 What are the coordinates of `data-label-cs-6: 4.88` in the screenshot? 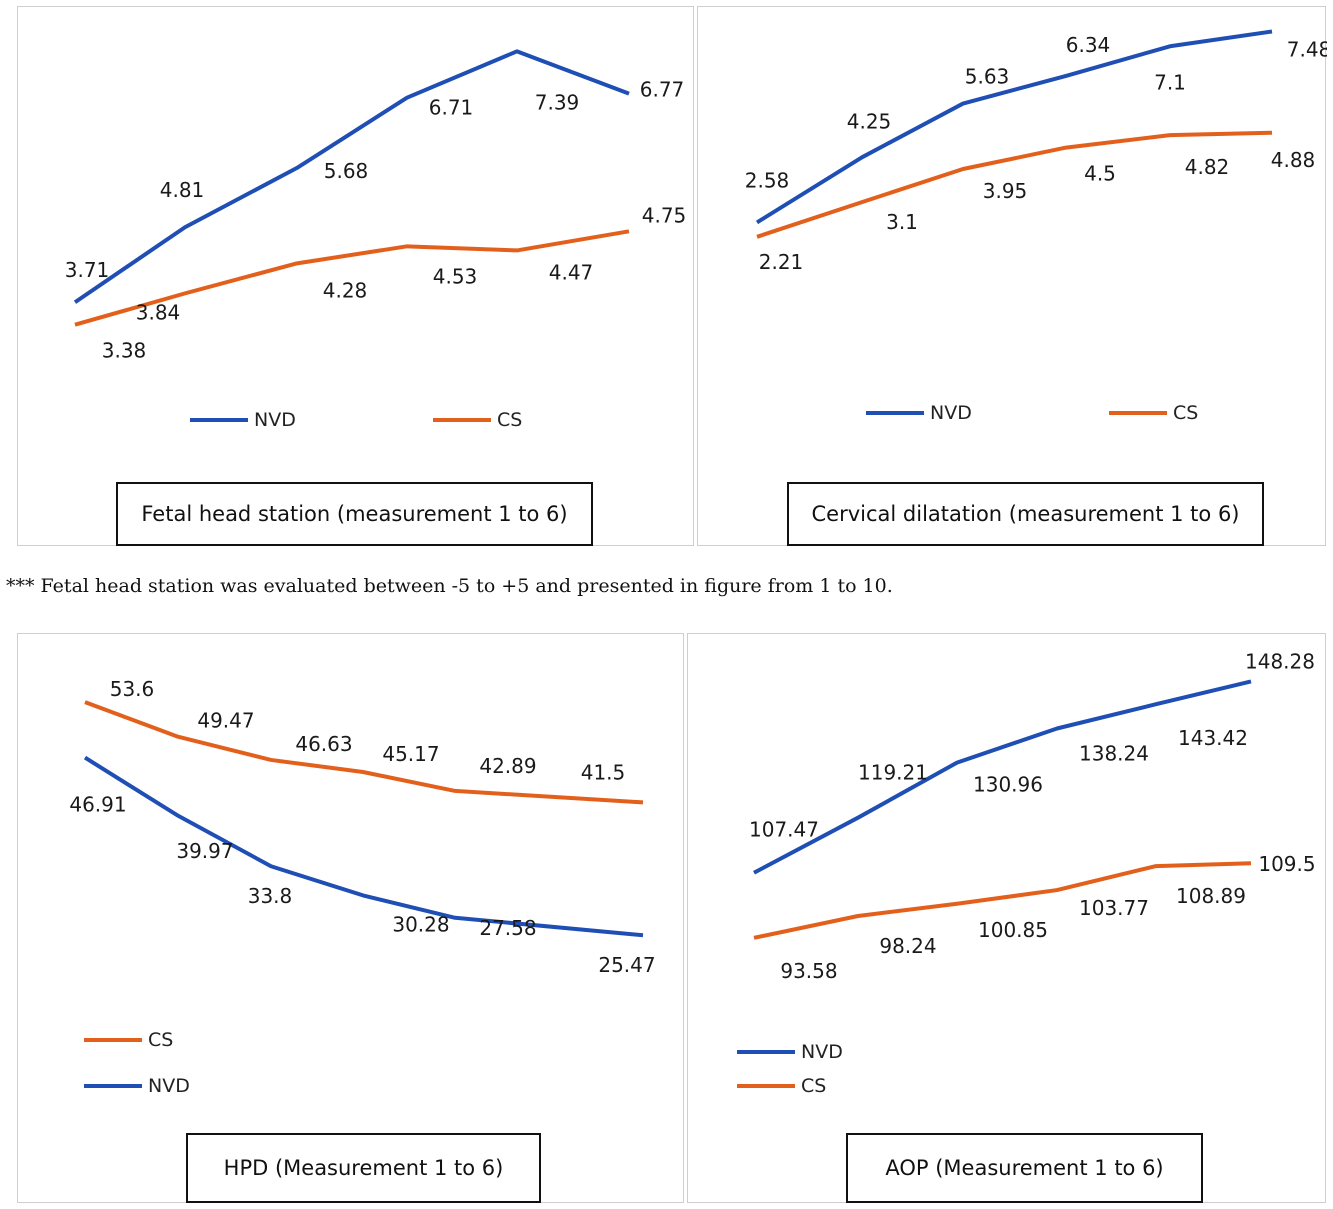 It's located at (1293, 160).